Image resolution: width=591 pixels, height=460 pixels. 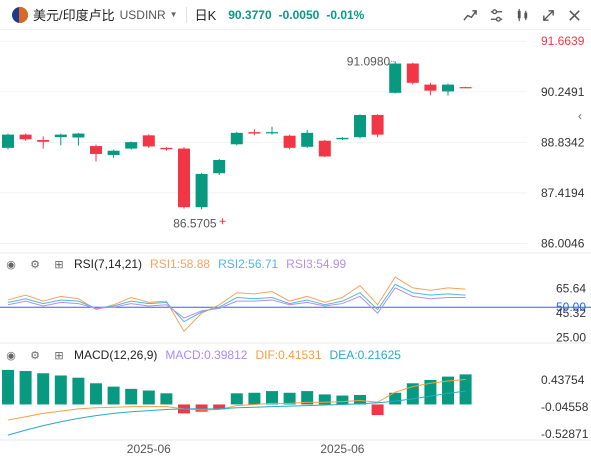 I want to click on high-price-annotation: 91.0980, so click(x=369, y=61).